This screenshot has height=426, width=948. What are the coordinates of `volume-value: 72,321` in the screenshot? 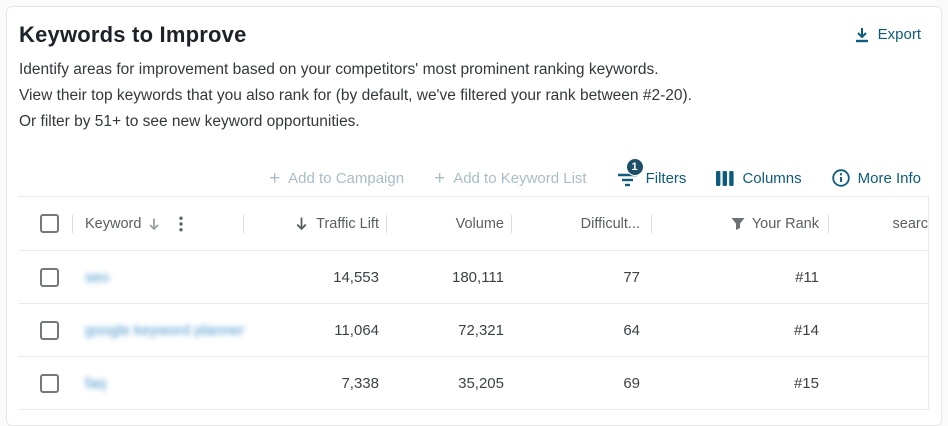 It's located at (481, 330).